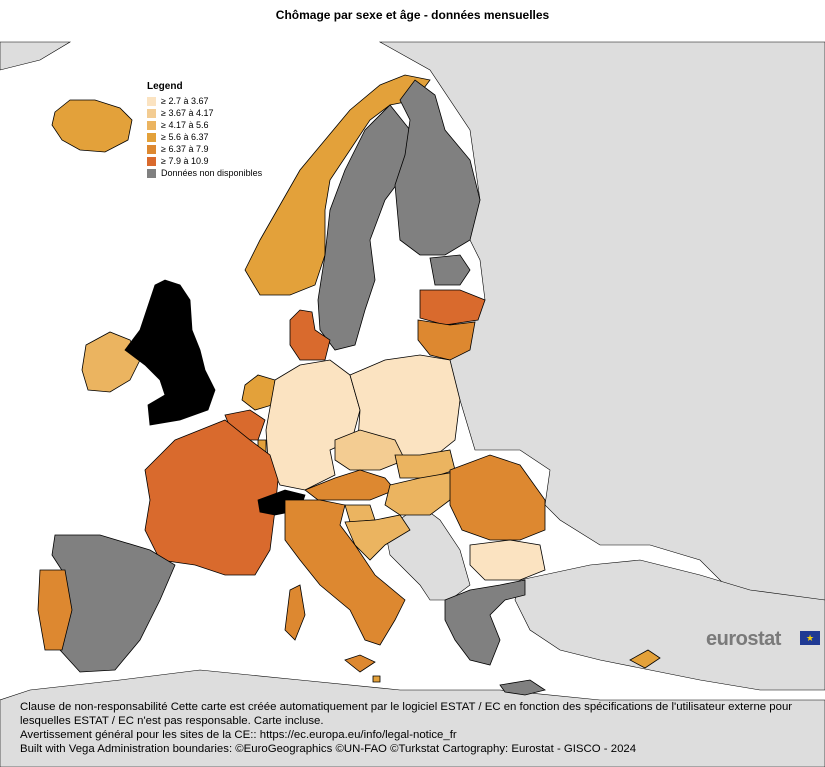 The height and width of the screenshot is (767, 825). I want to click on africa-land, so click(412, 718).